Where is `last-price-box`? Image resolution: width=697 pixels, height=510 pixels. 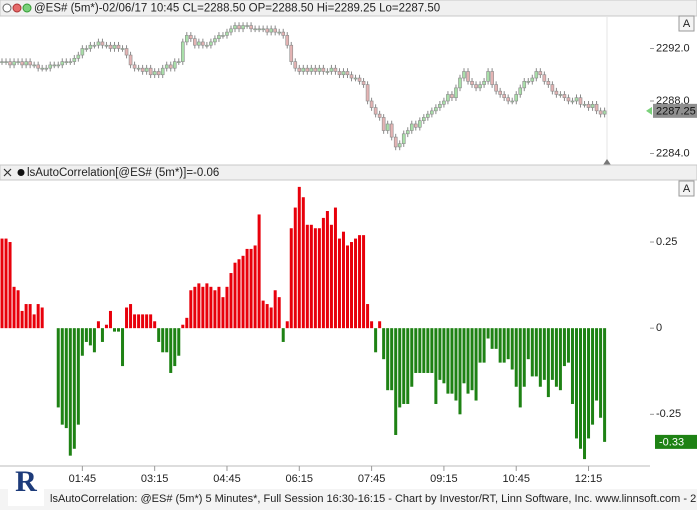
last-price-box is located at coordinates (675, 110).